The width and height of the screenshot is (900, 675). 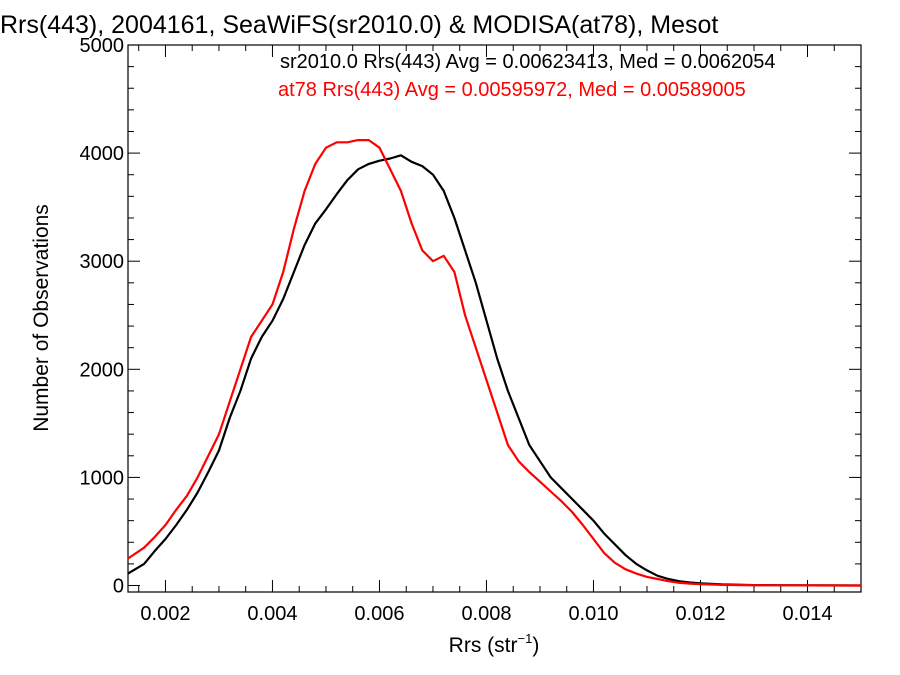 I want to click on x-tick-label: 0.014, so click(x=807, y=614).